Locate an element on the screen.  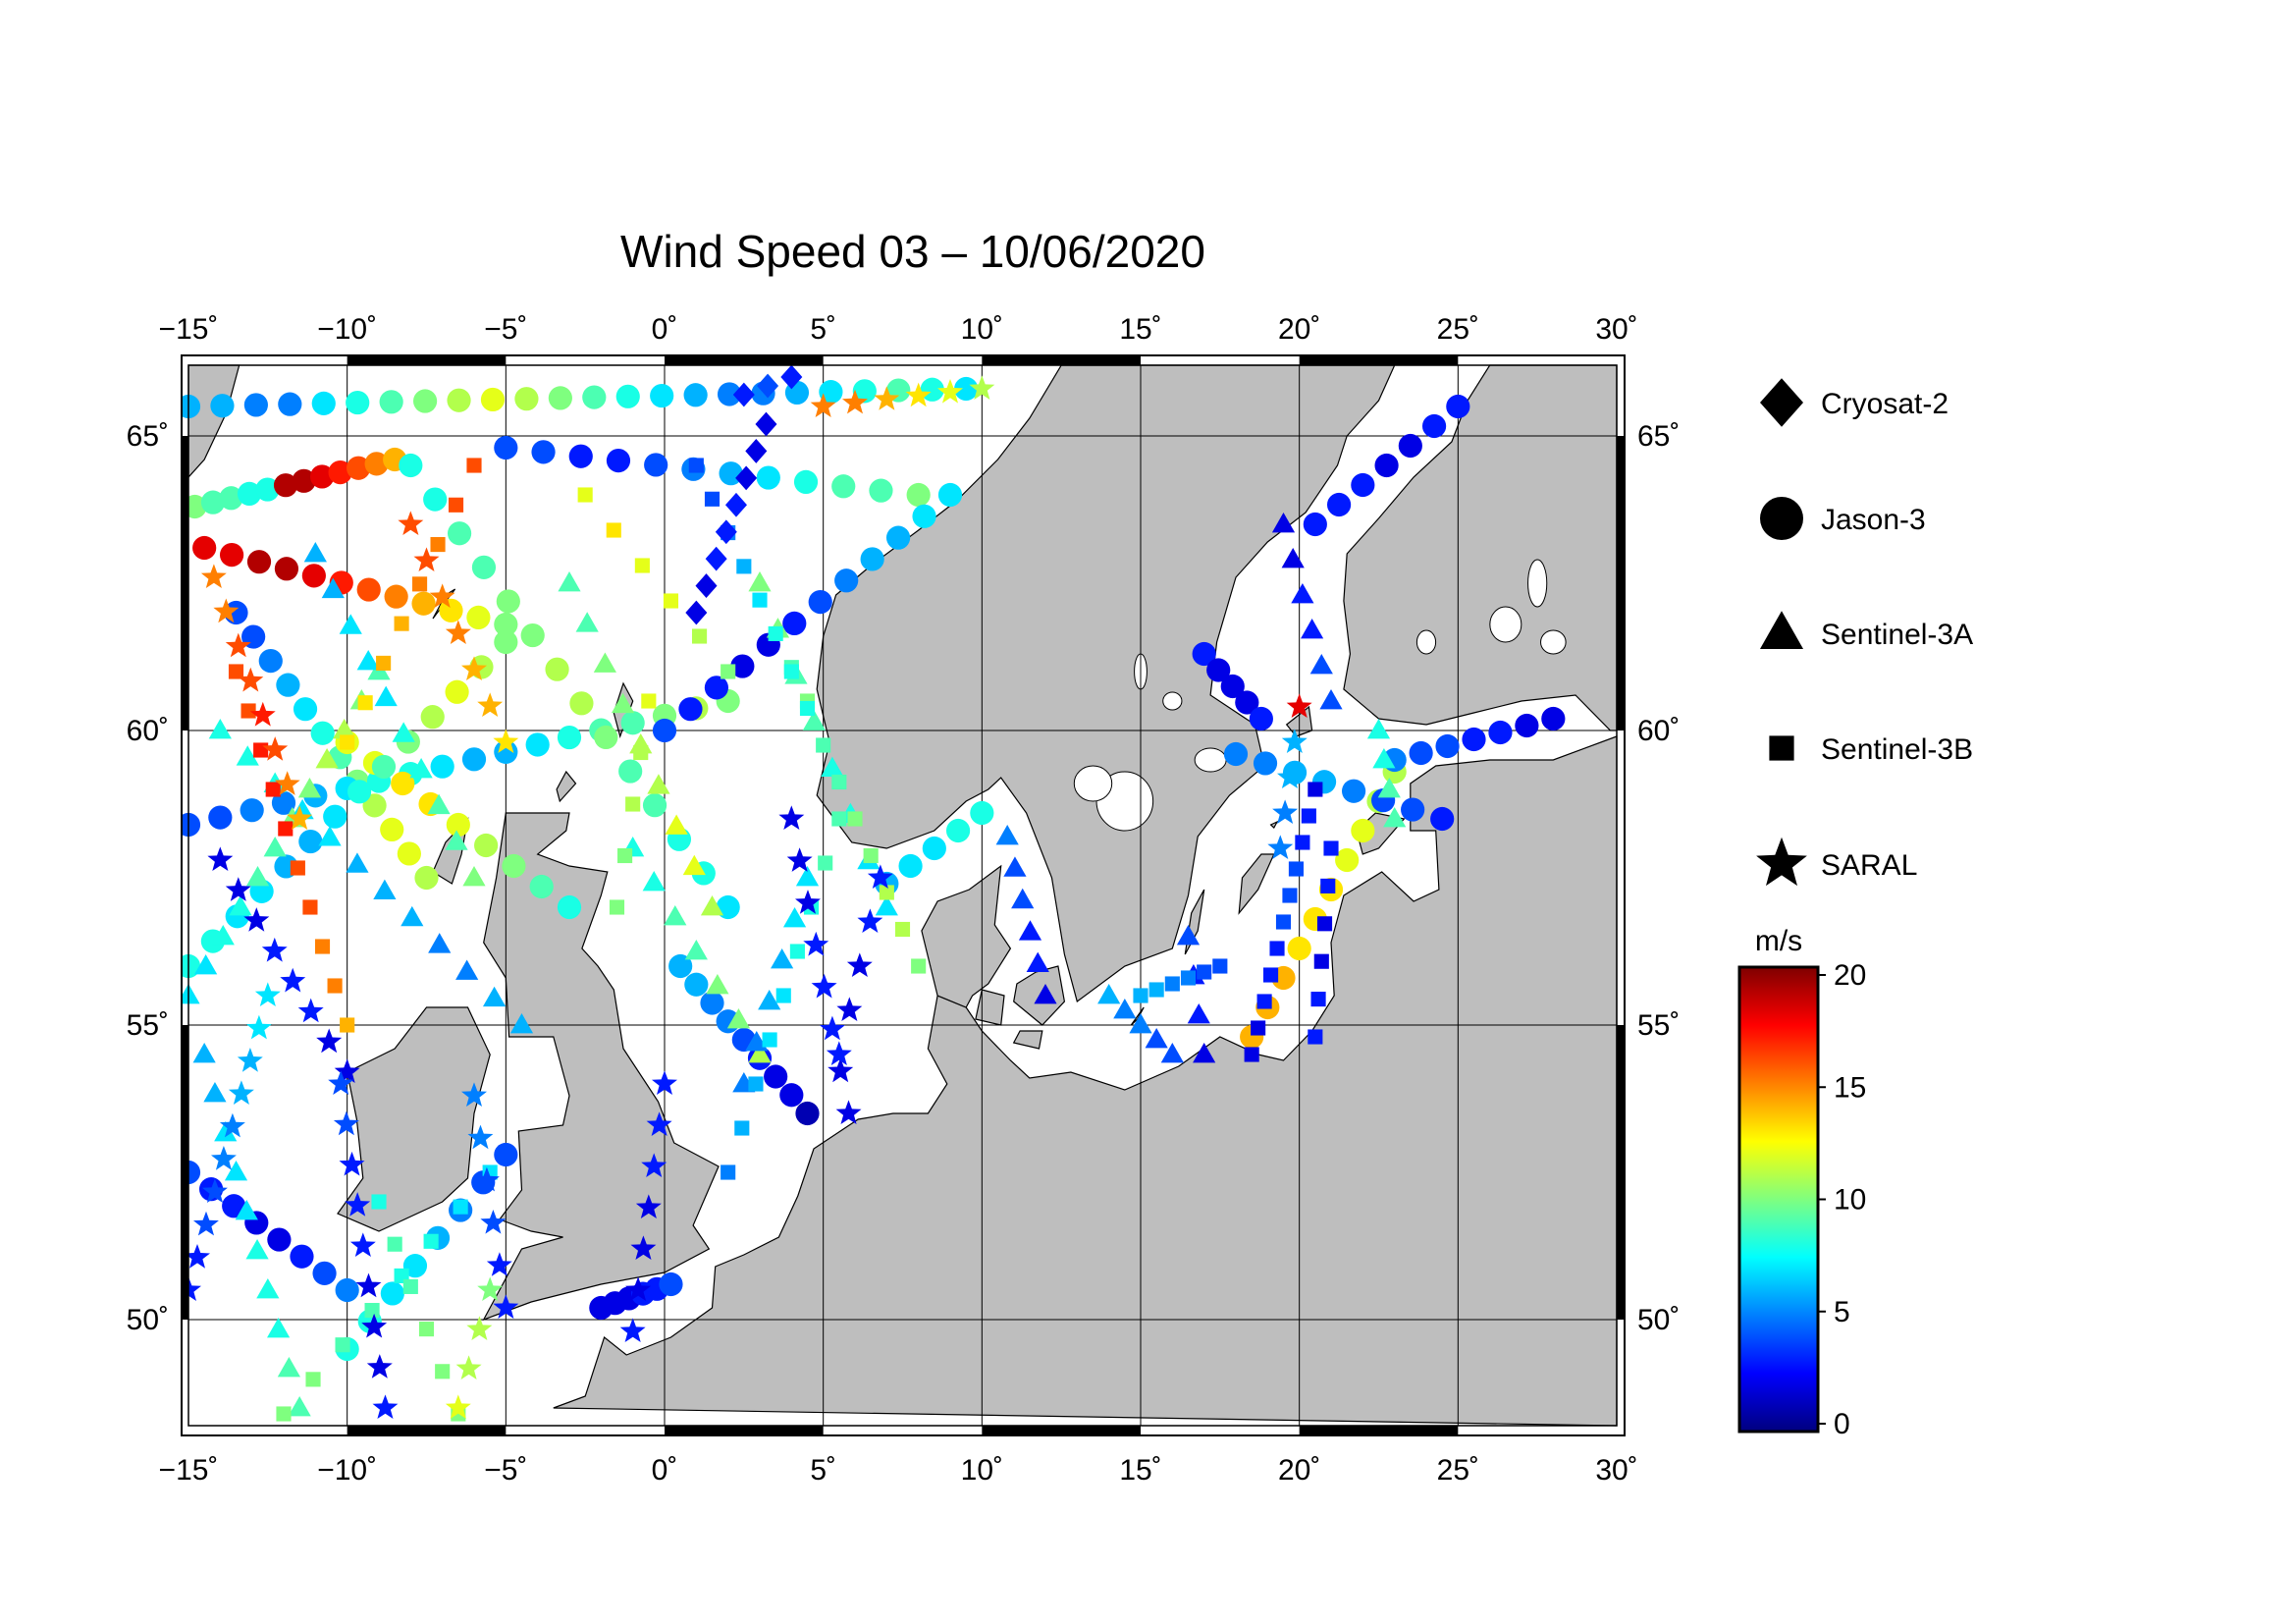
longitude-tick-label: 25˚ is located at coordinates (1458, 329).